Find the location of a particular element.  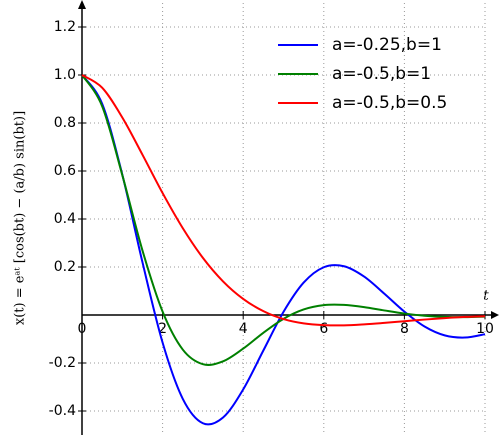

y-tick-label: 0.4 is located at coordinates (65, 219).